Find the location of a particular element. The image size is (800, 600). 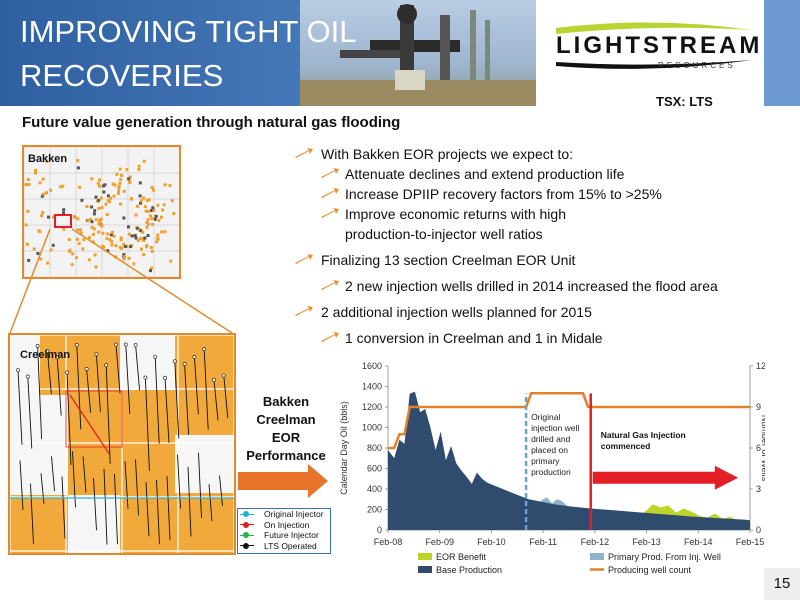

x-tick-label: Feb-14 is located at coordinates (698, 542).